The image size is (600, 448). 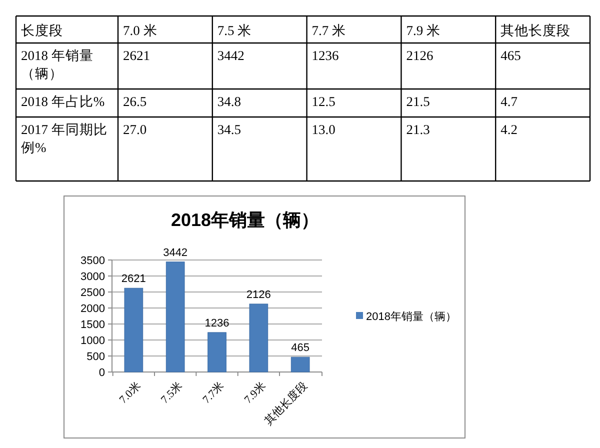 I want to click on y-tick-label: 1000, so click(x=92, y=340).